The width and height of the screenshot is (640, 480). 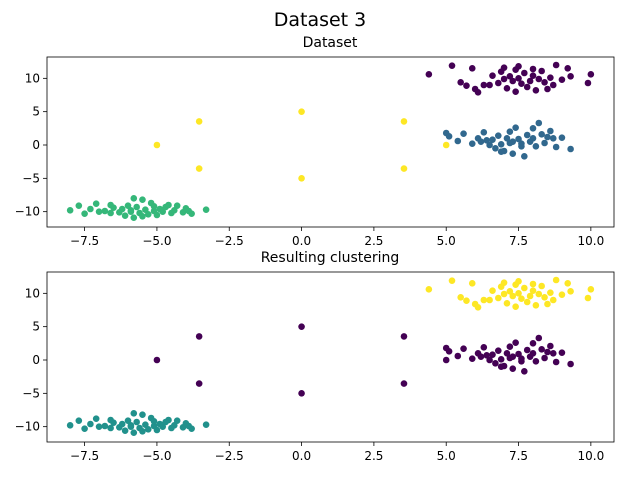 I want to click on y-axis-ticks-clustering: 10 5 0 −5 −10, so click(x=31, y=360).